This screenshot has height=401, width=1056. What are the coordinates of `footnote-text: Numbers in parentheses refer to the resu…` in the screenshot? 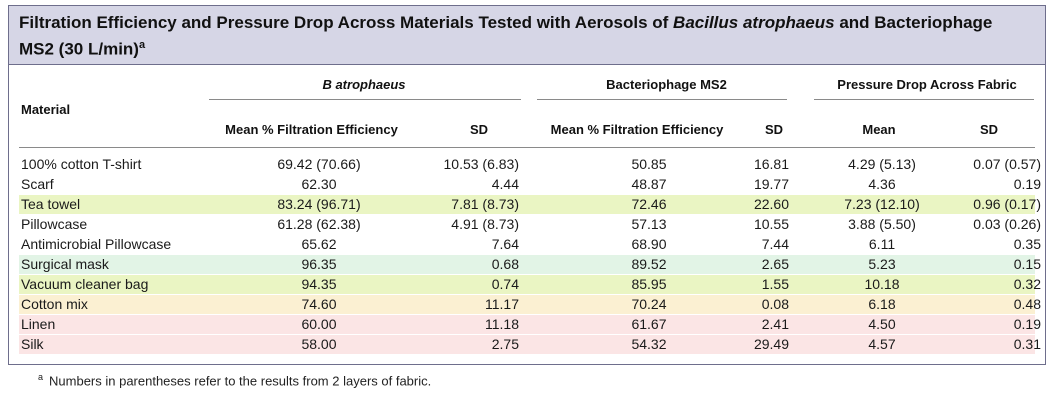 It's located at (240, 381).